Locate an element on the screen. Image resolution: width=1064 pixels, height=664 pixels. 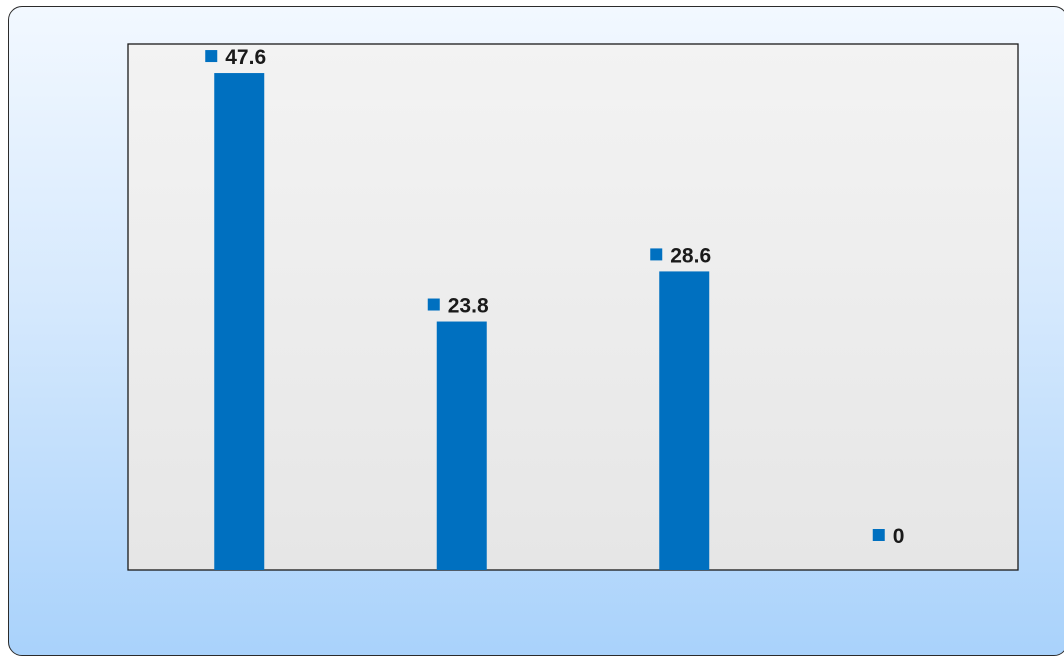
data-label-1: 47.6 is located at coordinates (245, 57).